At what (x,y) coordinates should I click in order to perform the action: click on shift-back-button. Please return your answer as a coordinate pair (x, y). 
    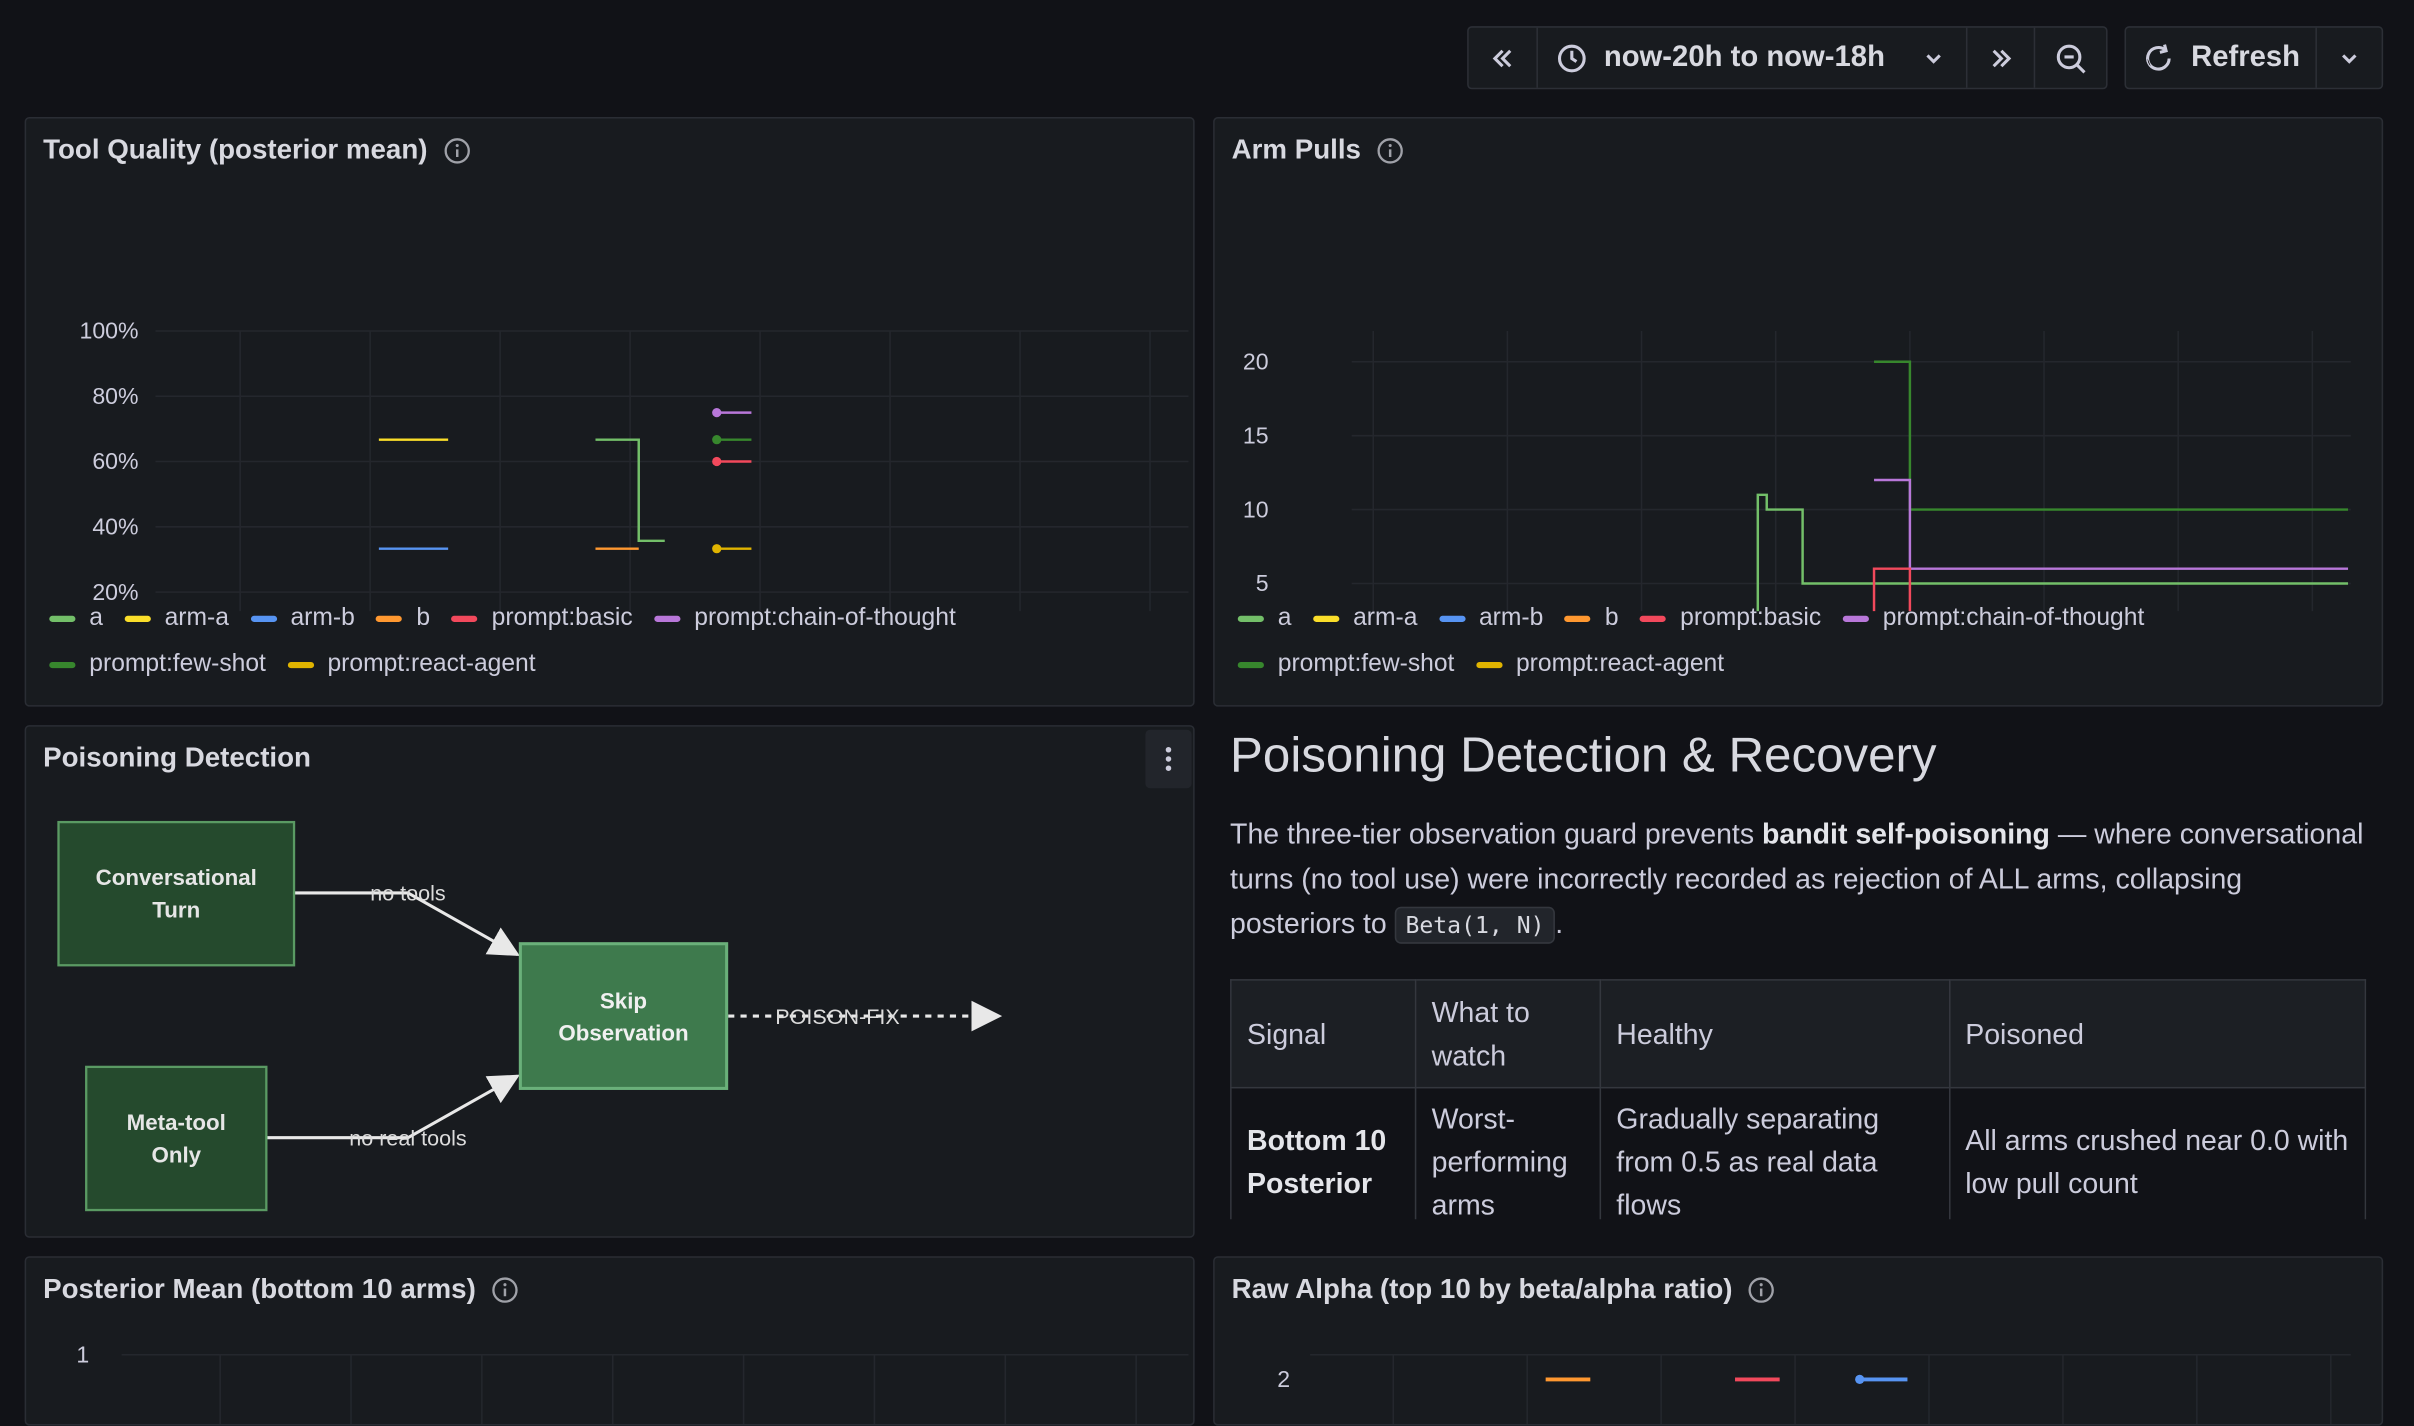
    Looking at the image, I should click on (1502, 58).